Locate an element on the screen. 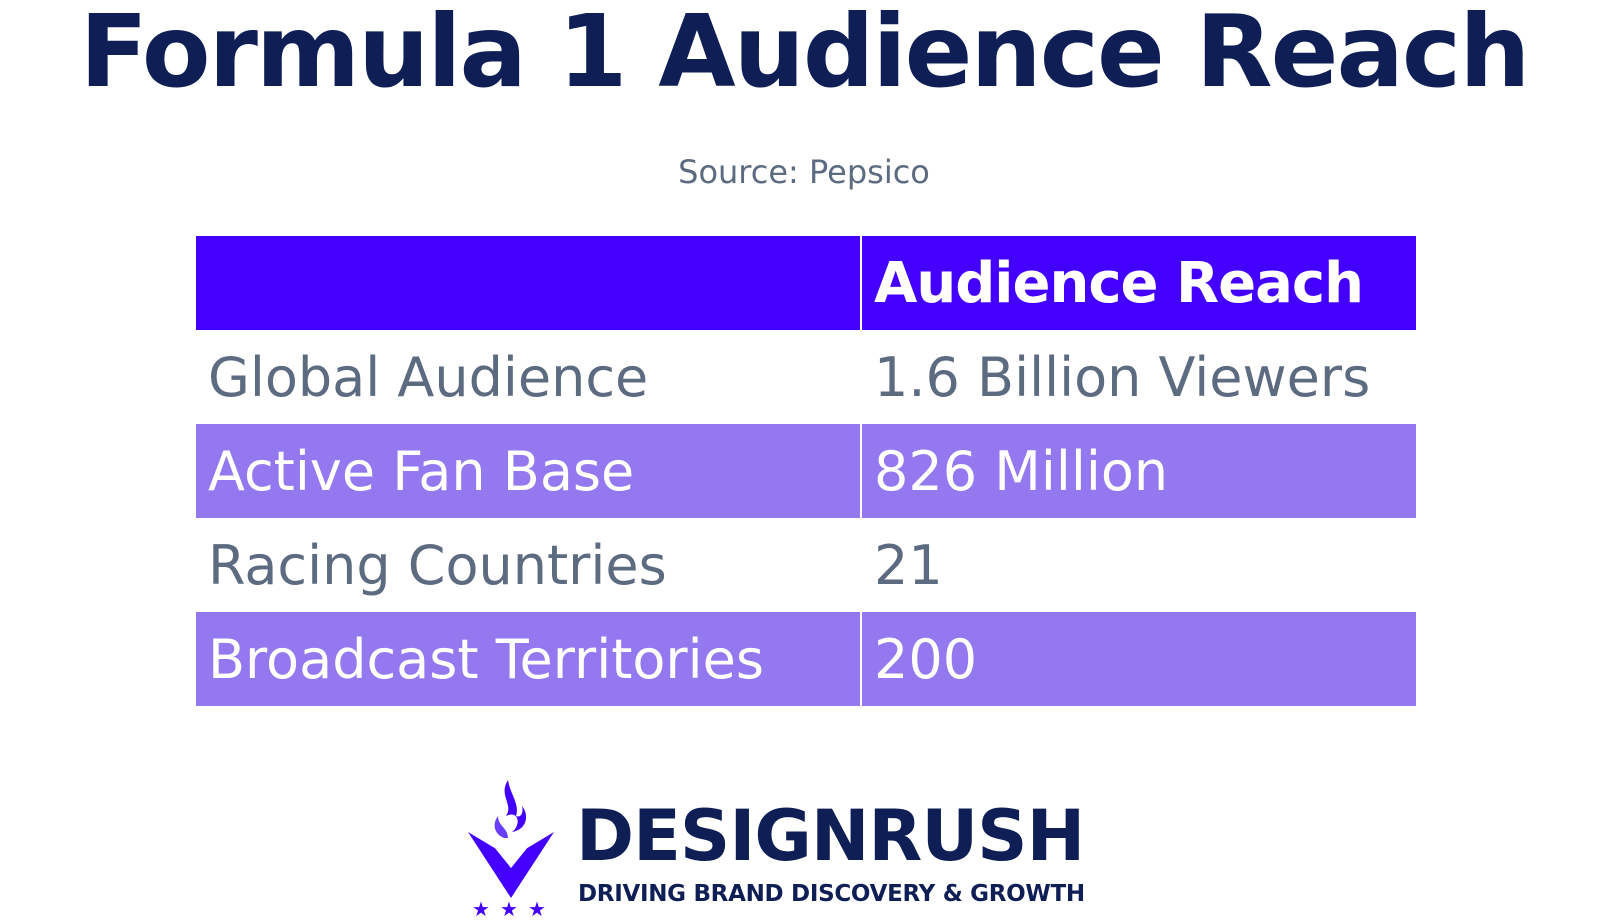  row-label: Global Audience is located at coordinates (528, 377).